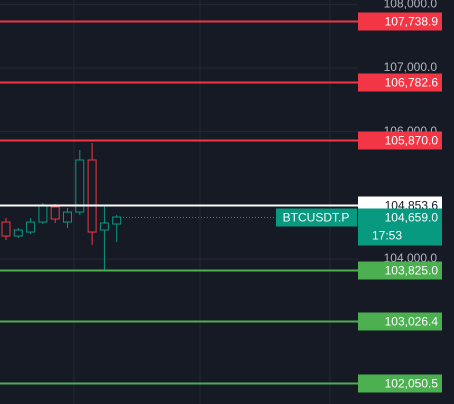 This screenshot has width=454, height=404. I want to click on current-price-box, so click(400, 227).